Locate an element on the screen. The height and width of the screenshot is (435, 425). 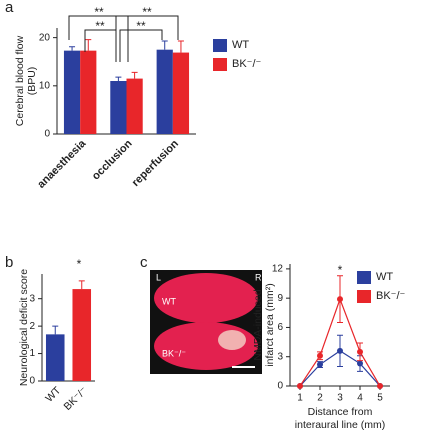
panel-label: b is located at coordinates (9, 262).